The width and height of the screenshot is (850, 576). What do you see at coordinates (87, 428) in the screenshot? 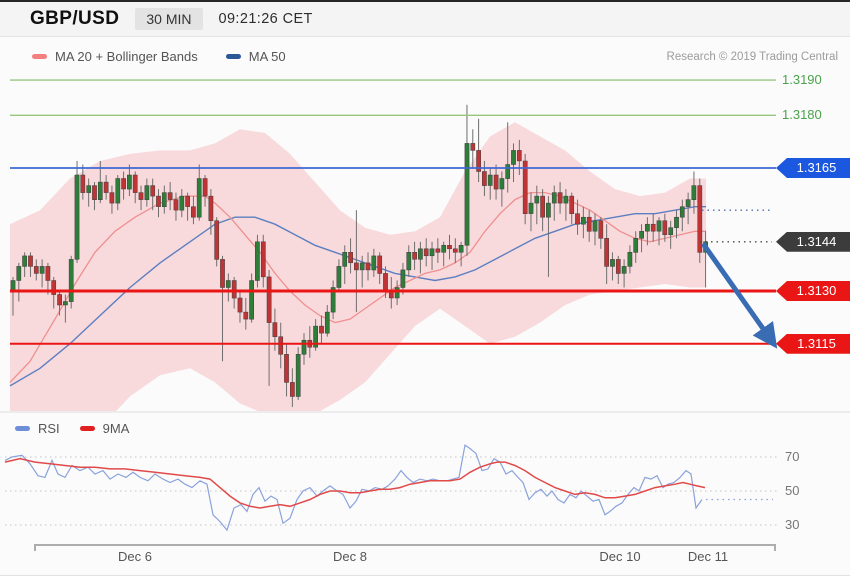
I see `nine-ma-swatch-icon` at bounding box center [87, 428].